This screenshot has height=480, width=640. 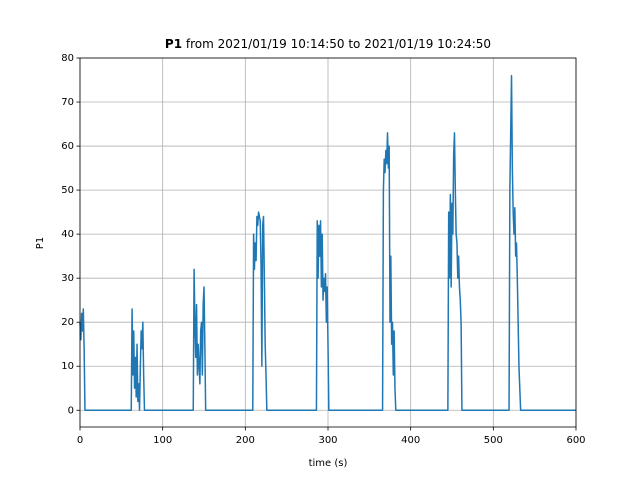 What do you see at coordinates (493, 440) in the screenshot?
I see `x-tick-label: 500` at bounding box center [493, 440].